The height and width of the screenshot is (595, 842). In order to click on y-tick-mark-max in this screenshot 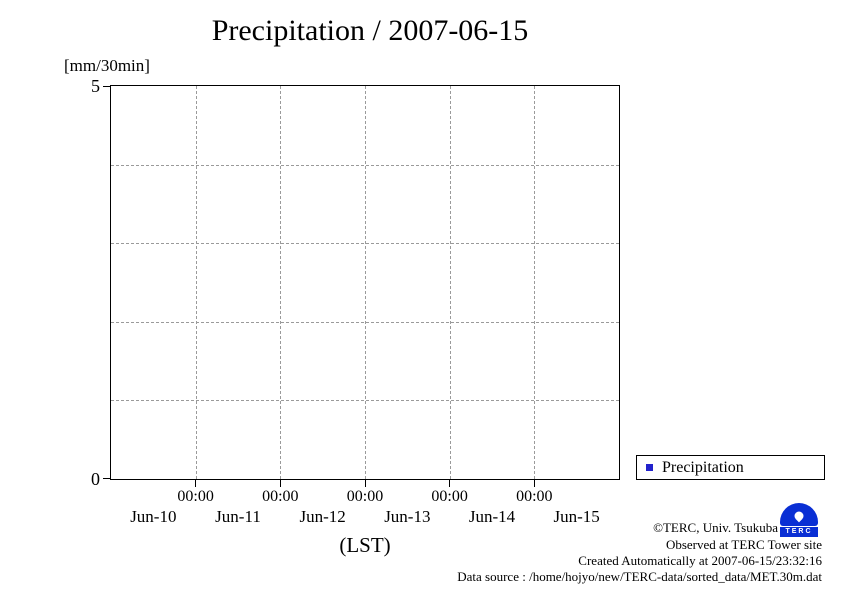, I will do `click(106, 86)`.